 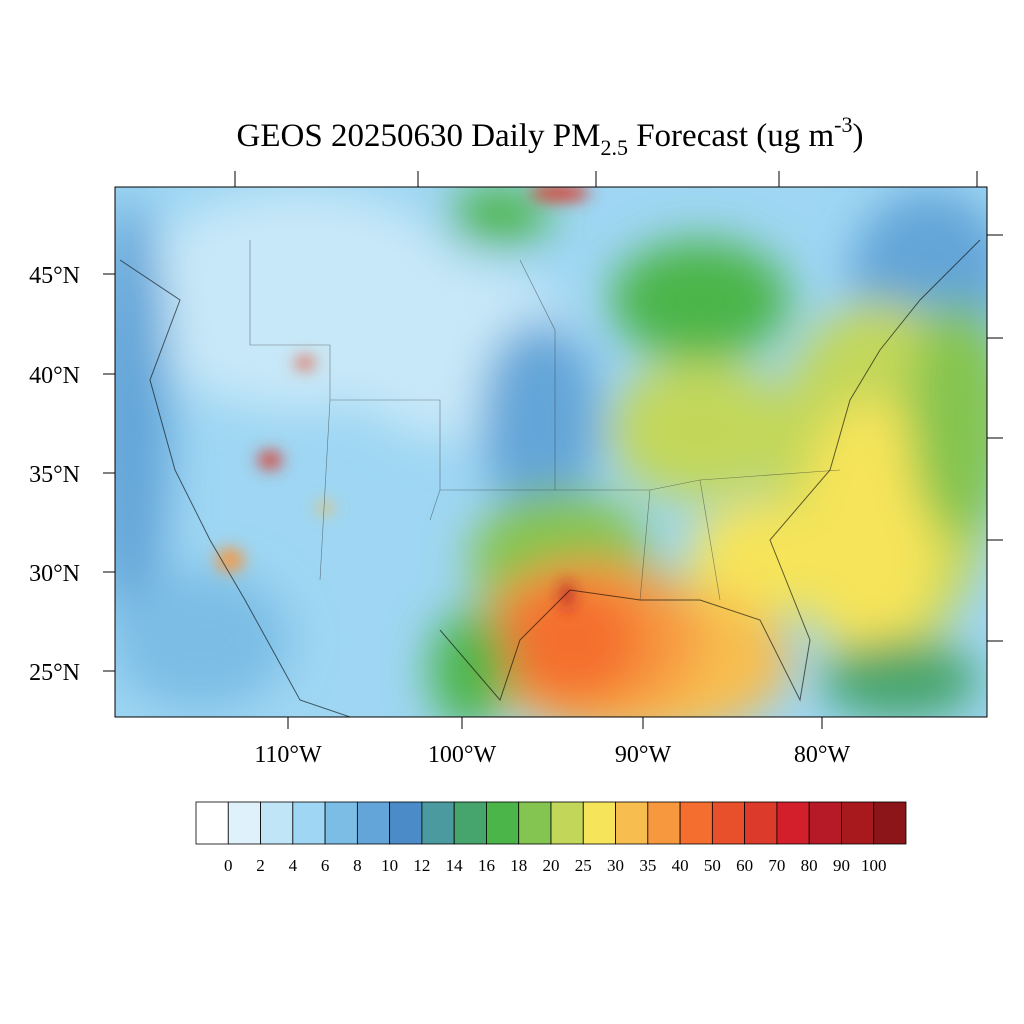 What do you see at coordinates (260, 865) in the screenshot?
I see `colorbar-label: 2` at bounding box center [260, 865].